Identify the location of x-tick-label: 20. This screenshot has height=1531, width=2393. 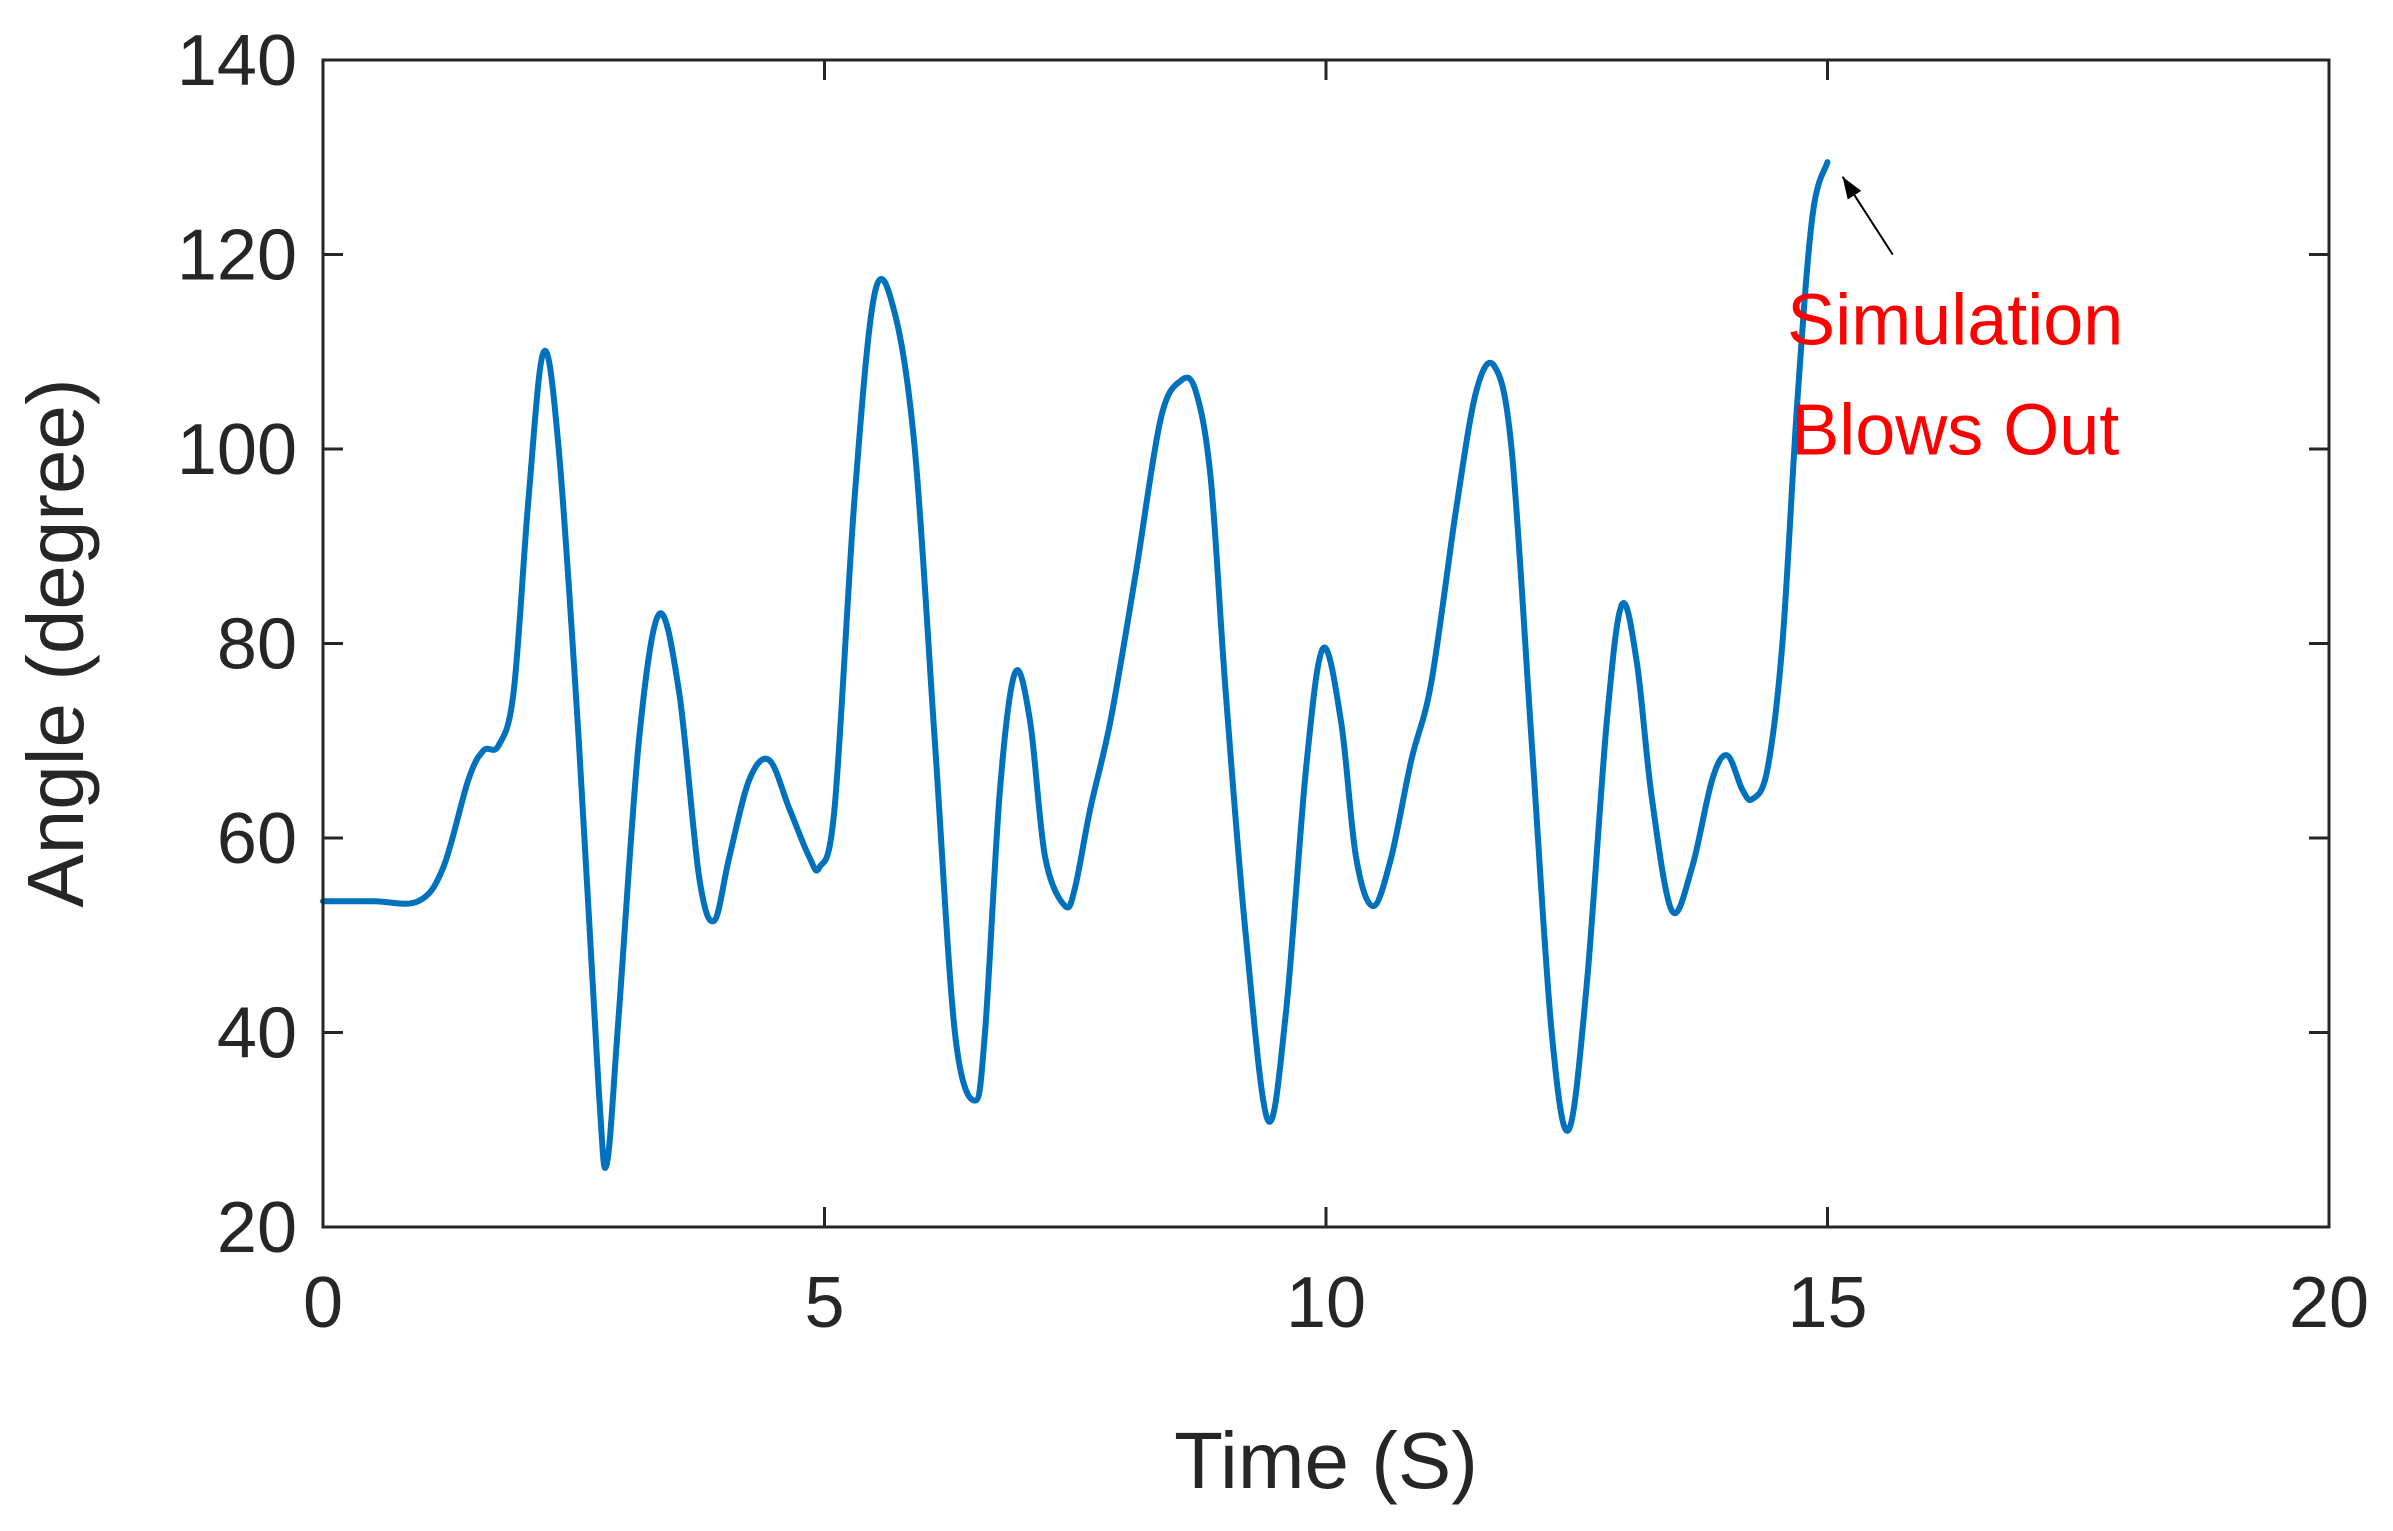
(2329, 1303).